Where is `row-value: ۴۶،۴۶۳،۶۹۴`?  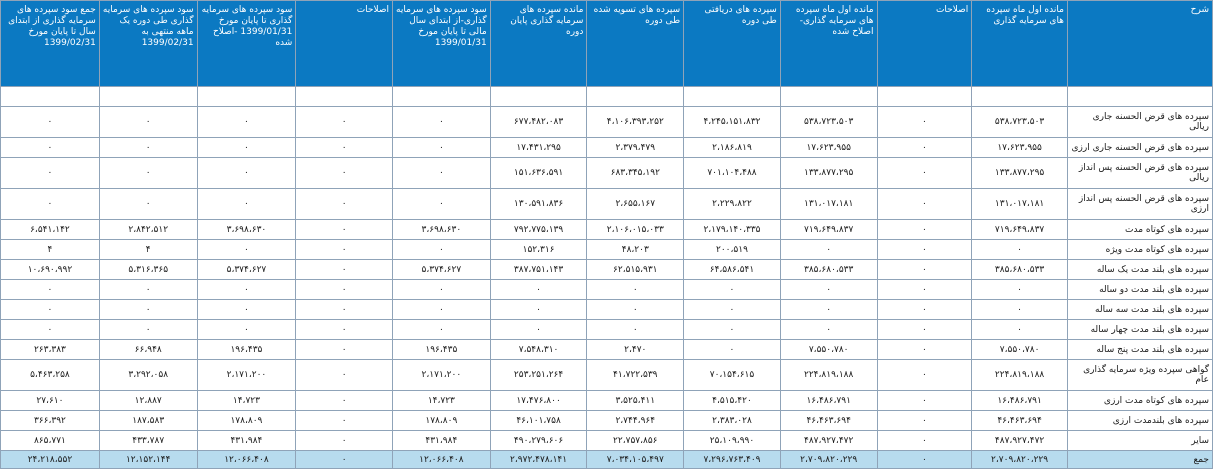
row-value: ۴۶،۴۶۳،۶۹۴ is located at coordinates (828, 420).